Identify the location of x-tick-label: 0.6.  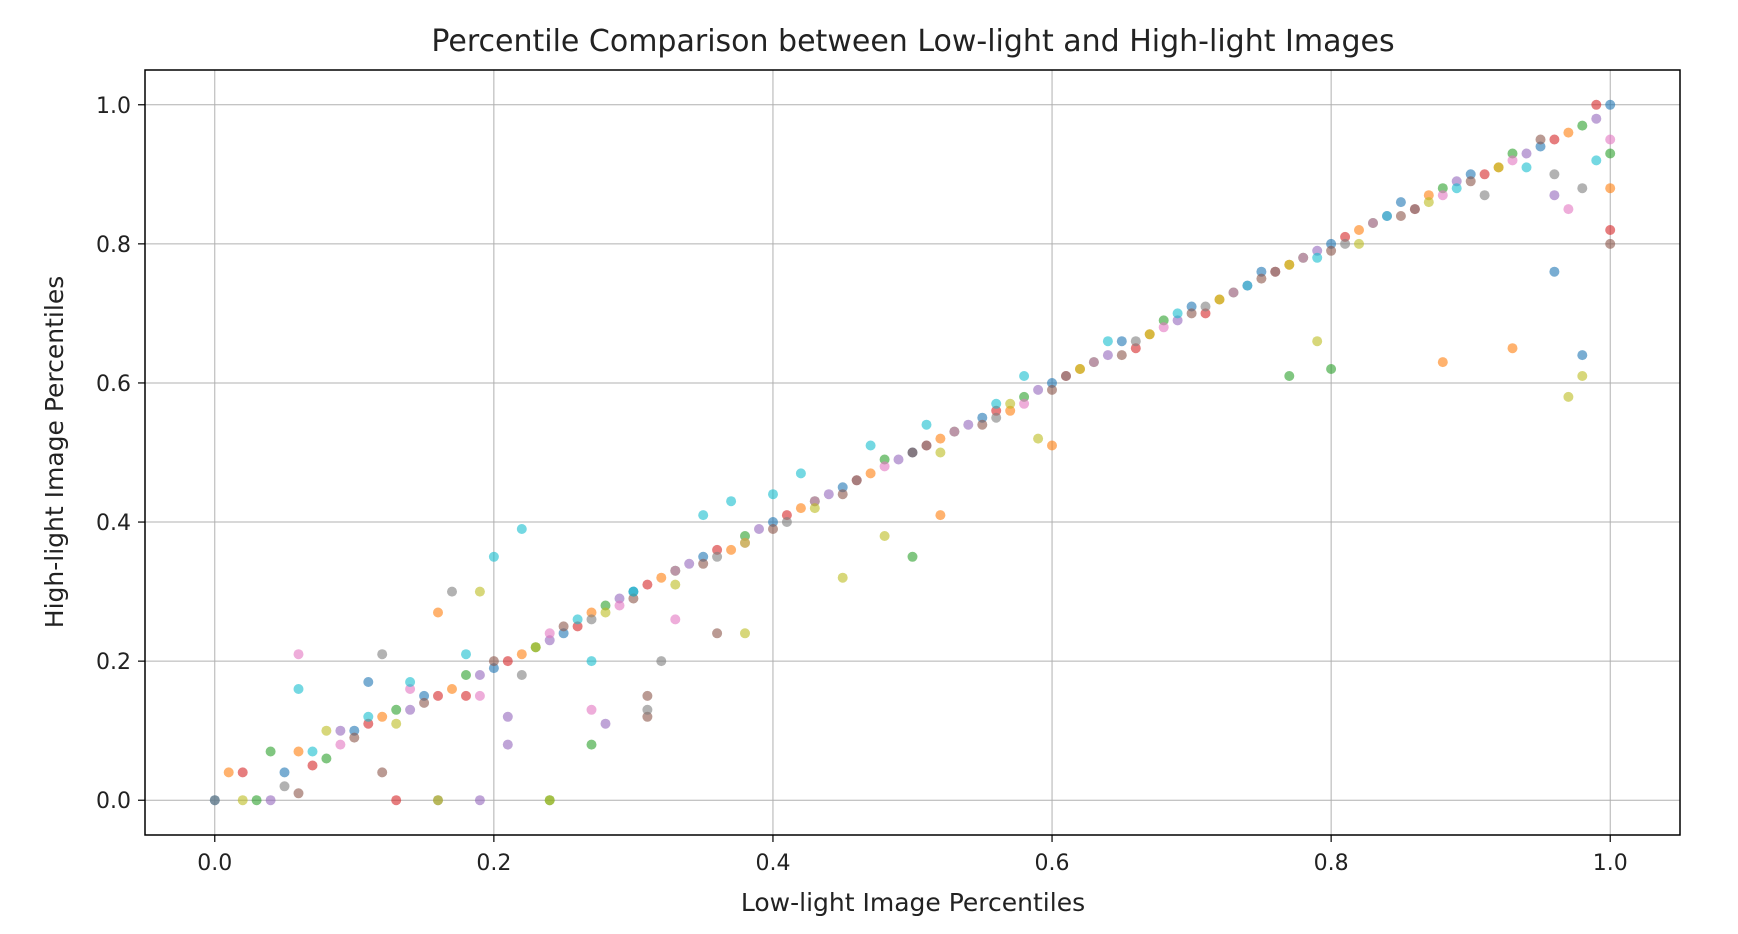
(1052, 863).